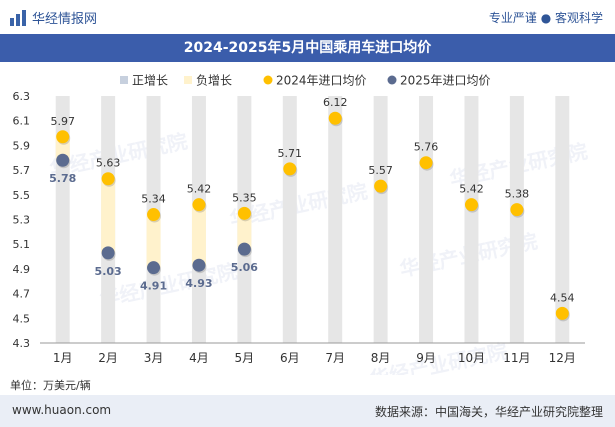 The width and height of the screenshot is (615, 427). I want to click on data-label-2024: 6.12, so click(335, 102).